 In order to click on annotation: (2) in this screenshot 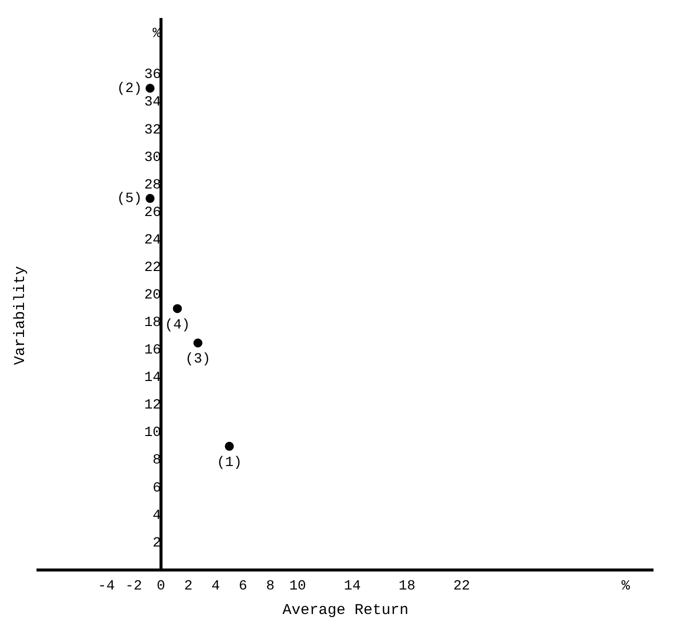, I will do `click(129, 88)`.